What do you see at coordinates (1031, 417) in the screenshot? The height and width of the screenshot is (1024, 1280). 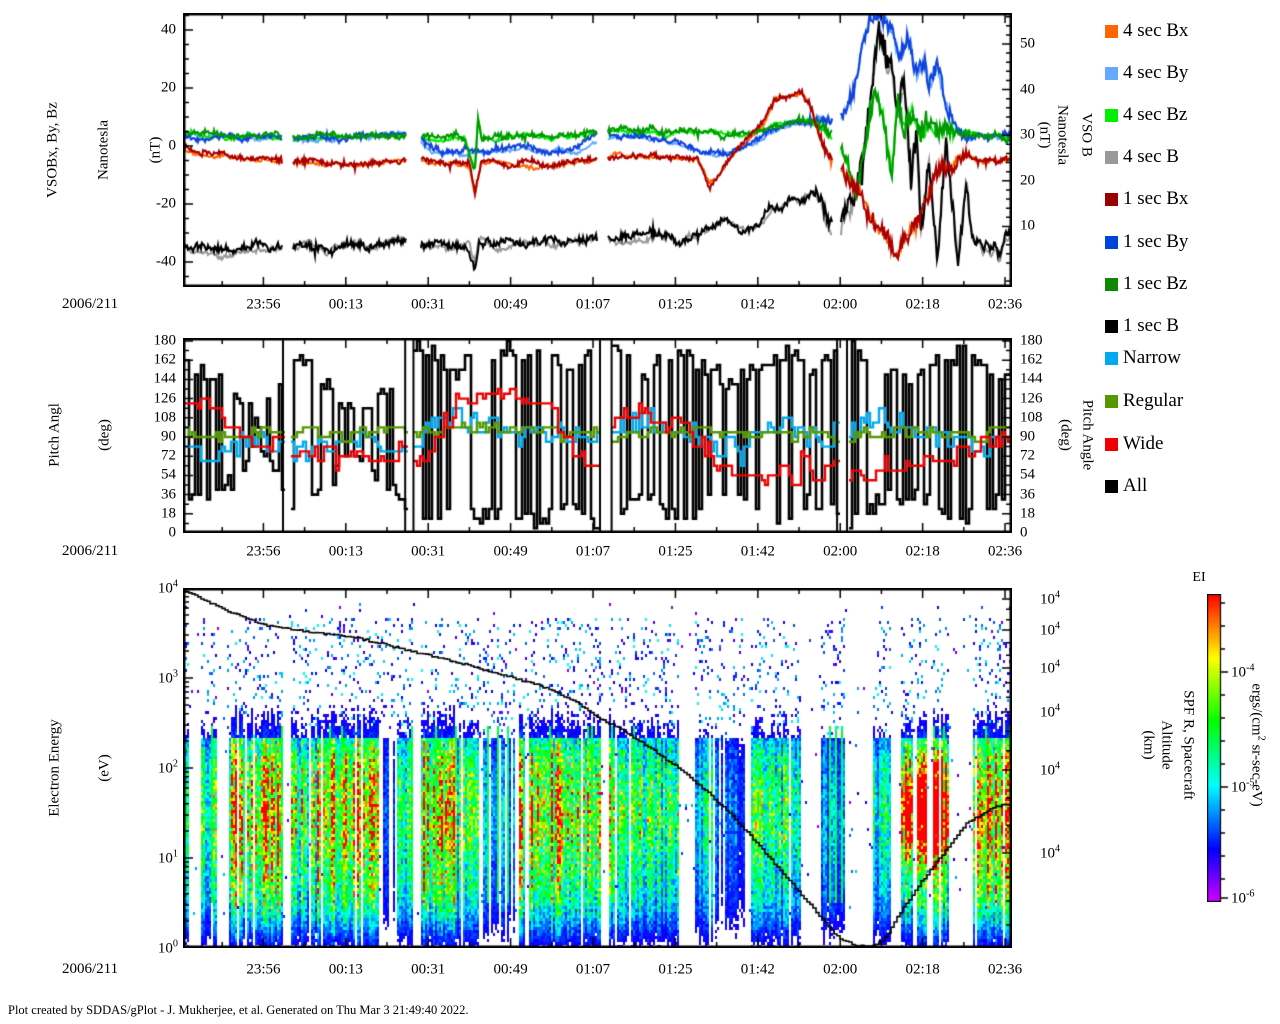 I see `p2-right-tick-108: 108` at bounding box center [1031, 417].